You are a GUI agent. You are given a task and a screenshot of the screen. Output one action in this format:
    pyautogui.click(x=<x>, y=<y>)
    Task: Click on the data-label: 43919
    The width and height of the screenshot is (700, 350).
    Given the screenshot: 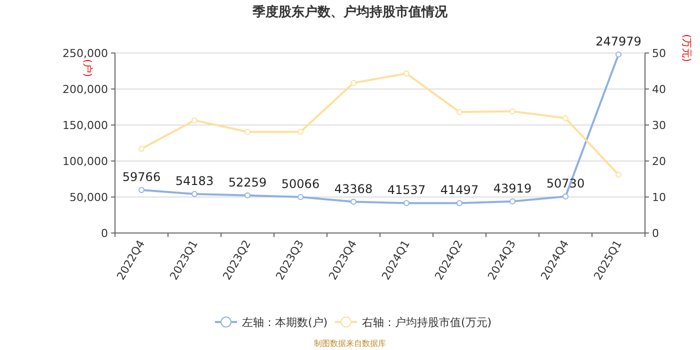 What is the action you would take?
    pyautogui.click(x=512, y=188)
    